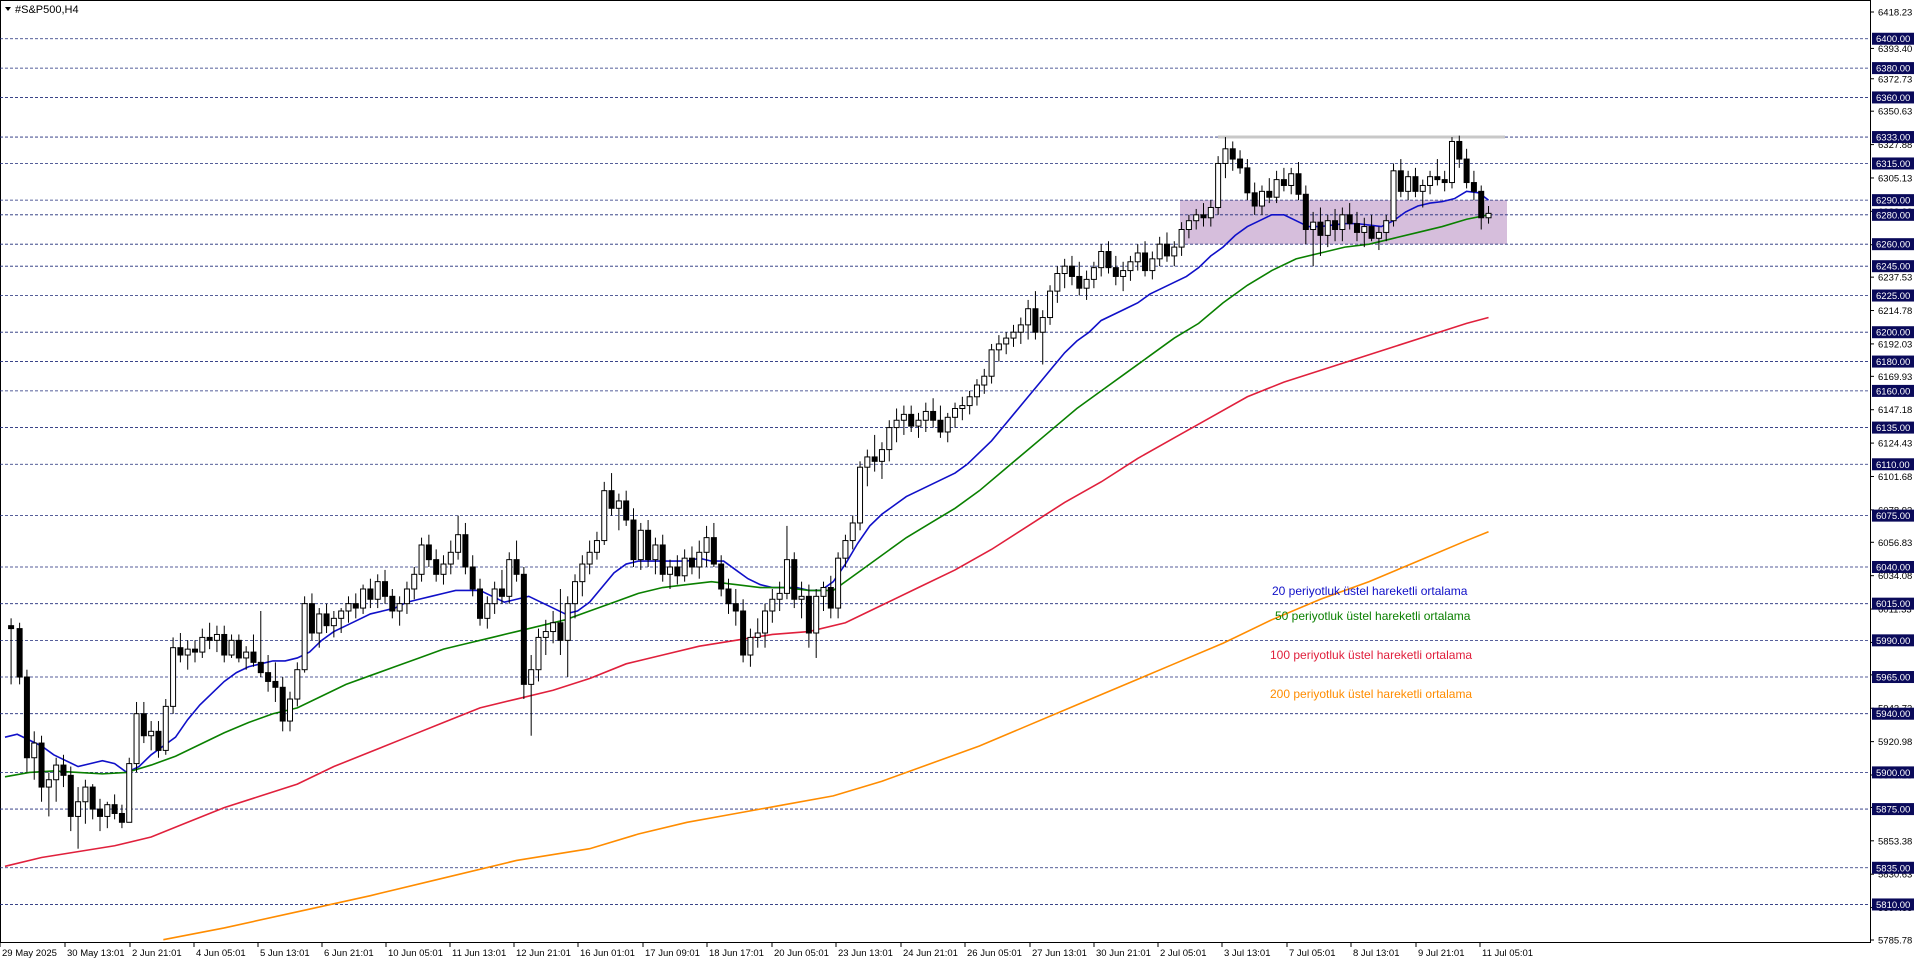  Describe the element at coordinates (1893, 391) in the screenshot. I see `level-label: 6160.00` at that location.